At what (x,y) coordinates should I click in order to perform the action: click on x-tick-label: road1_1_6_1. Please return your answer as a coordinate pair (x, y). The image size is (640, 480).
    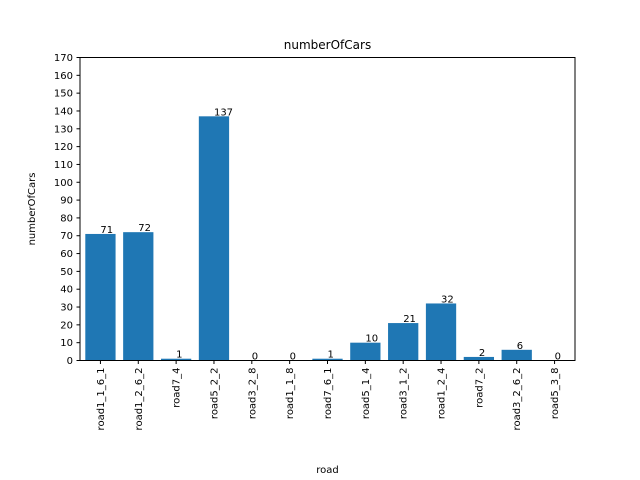
    Looking at the image, I should click on (101, 399).